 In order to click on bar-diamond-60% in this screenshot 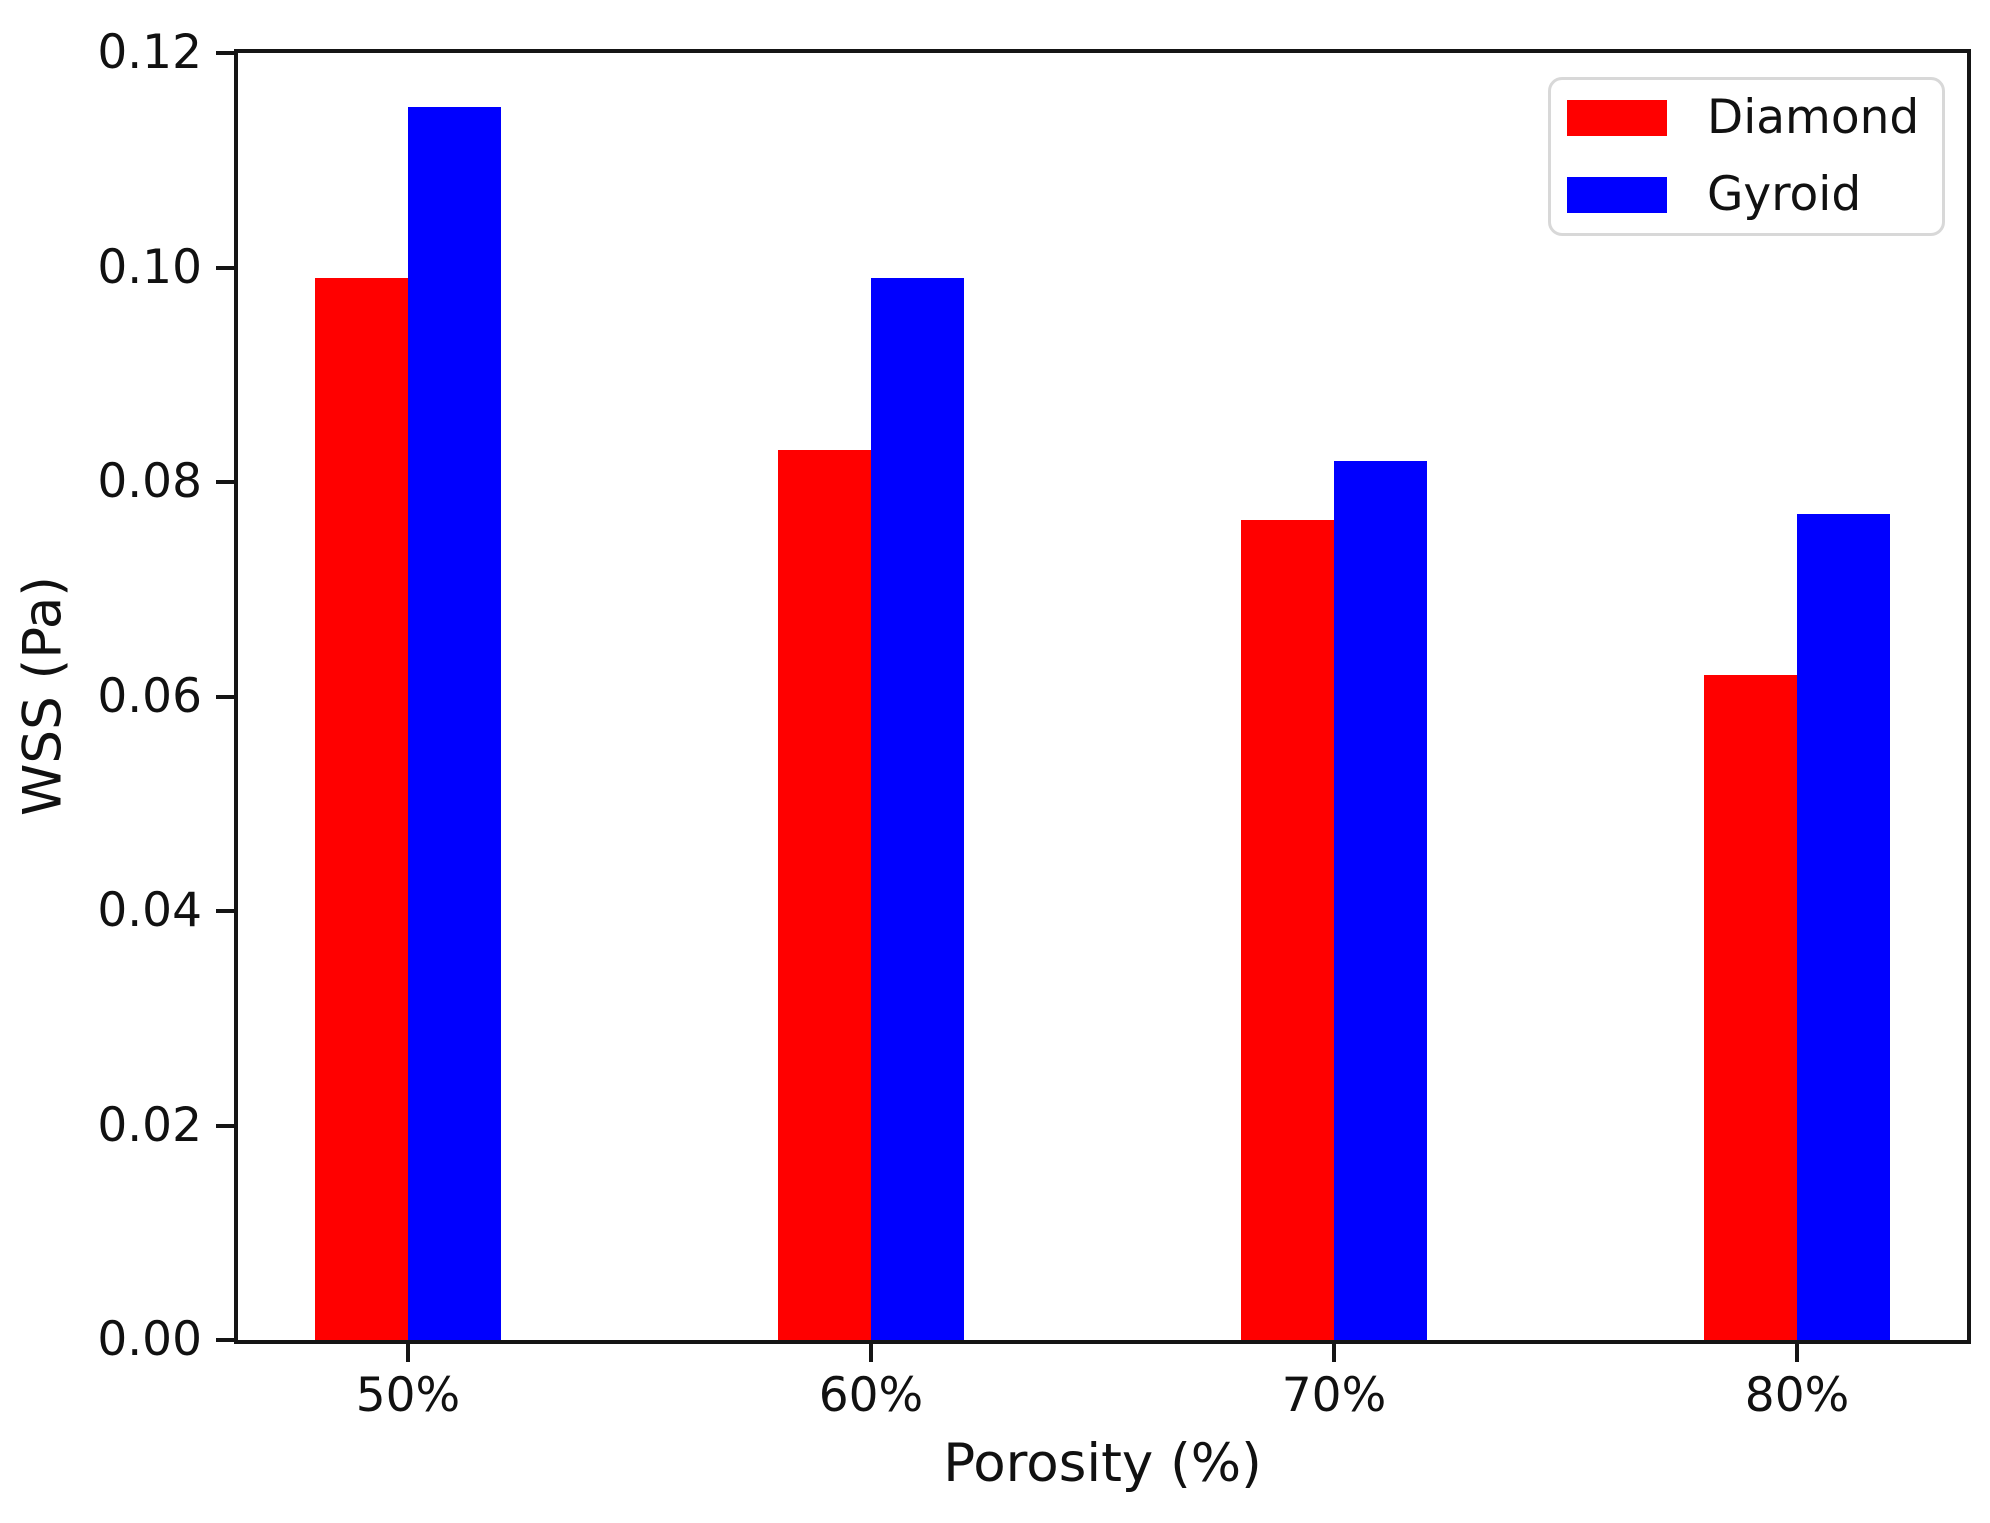, I will do `click(824, 894)`.